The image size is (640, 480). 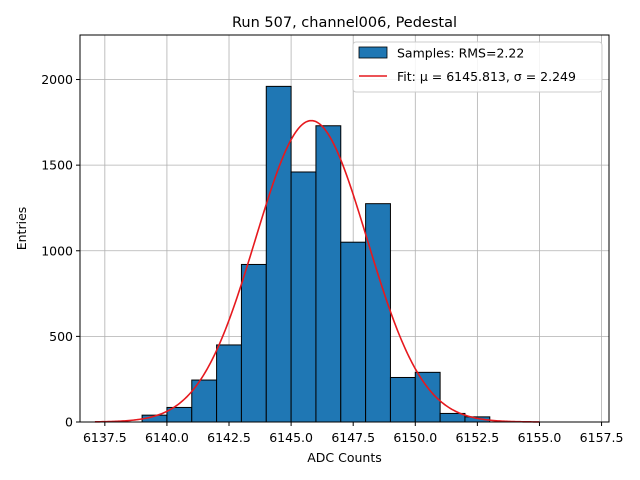 I want to click on legend-swatch-samples, so click(x=373, y=52).